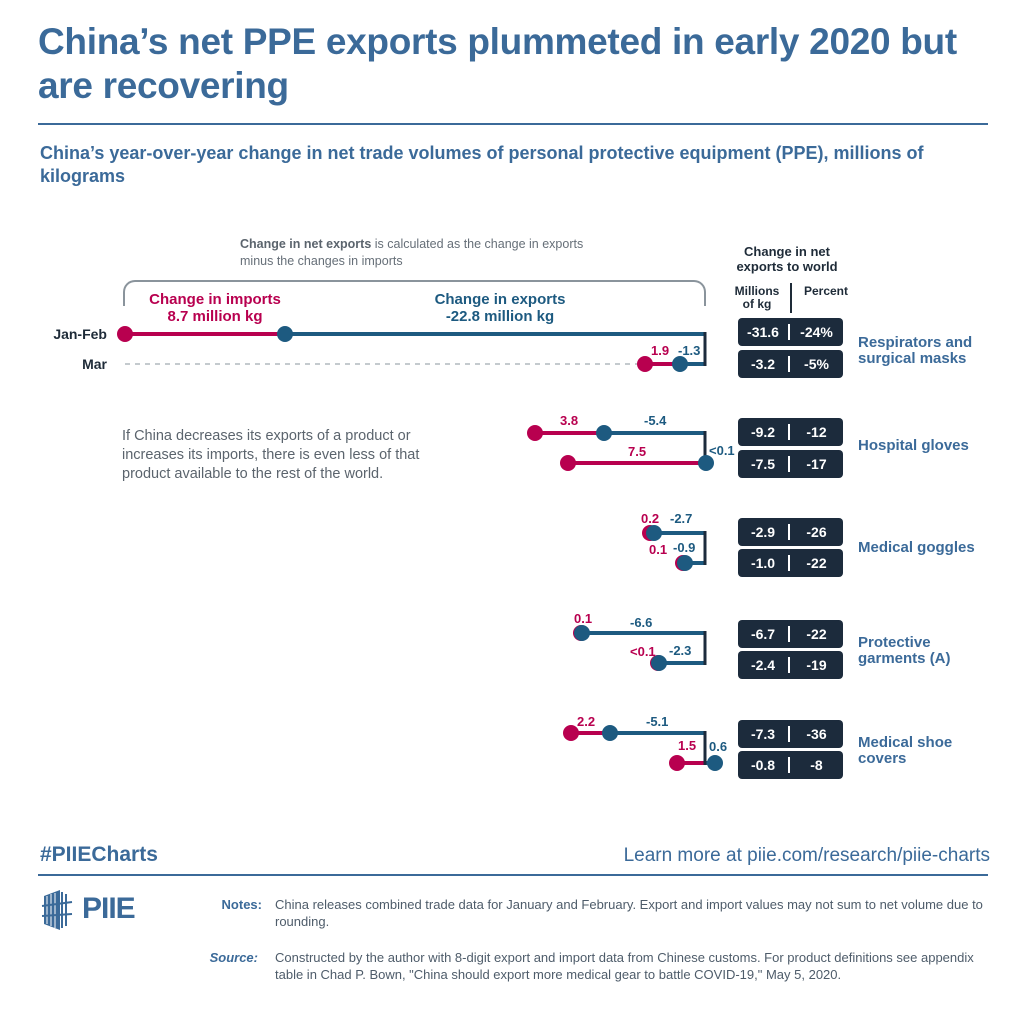 This screenshot has width=1024, height=1025. Describe the element at coordinates (790, 665) in the screenshot. I see `net-badge: -2.4 -19` at that location.